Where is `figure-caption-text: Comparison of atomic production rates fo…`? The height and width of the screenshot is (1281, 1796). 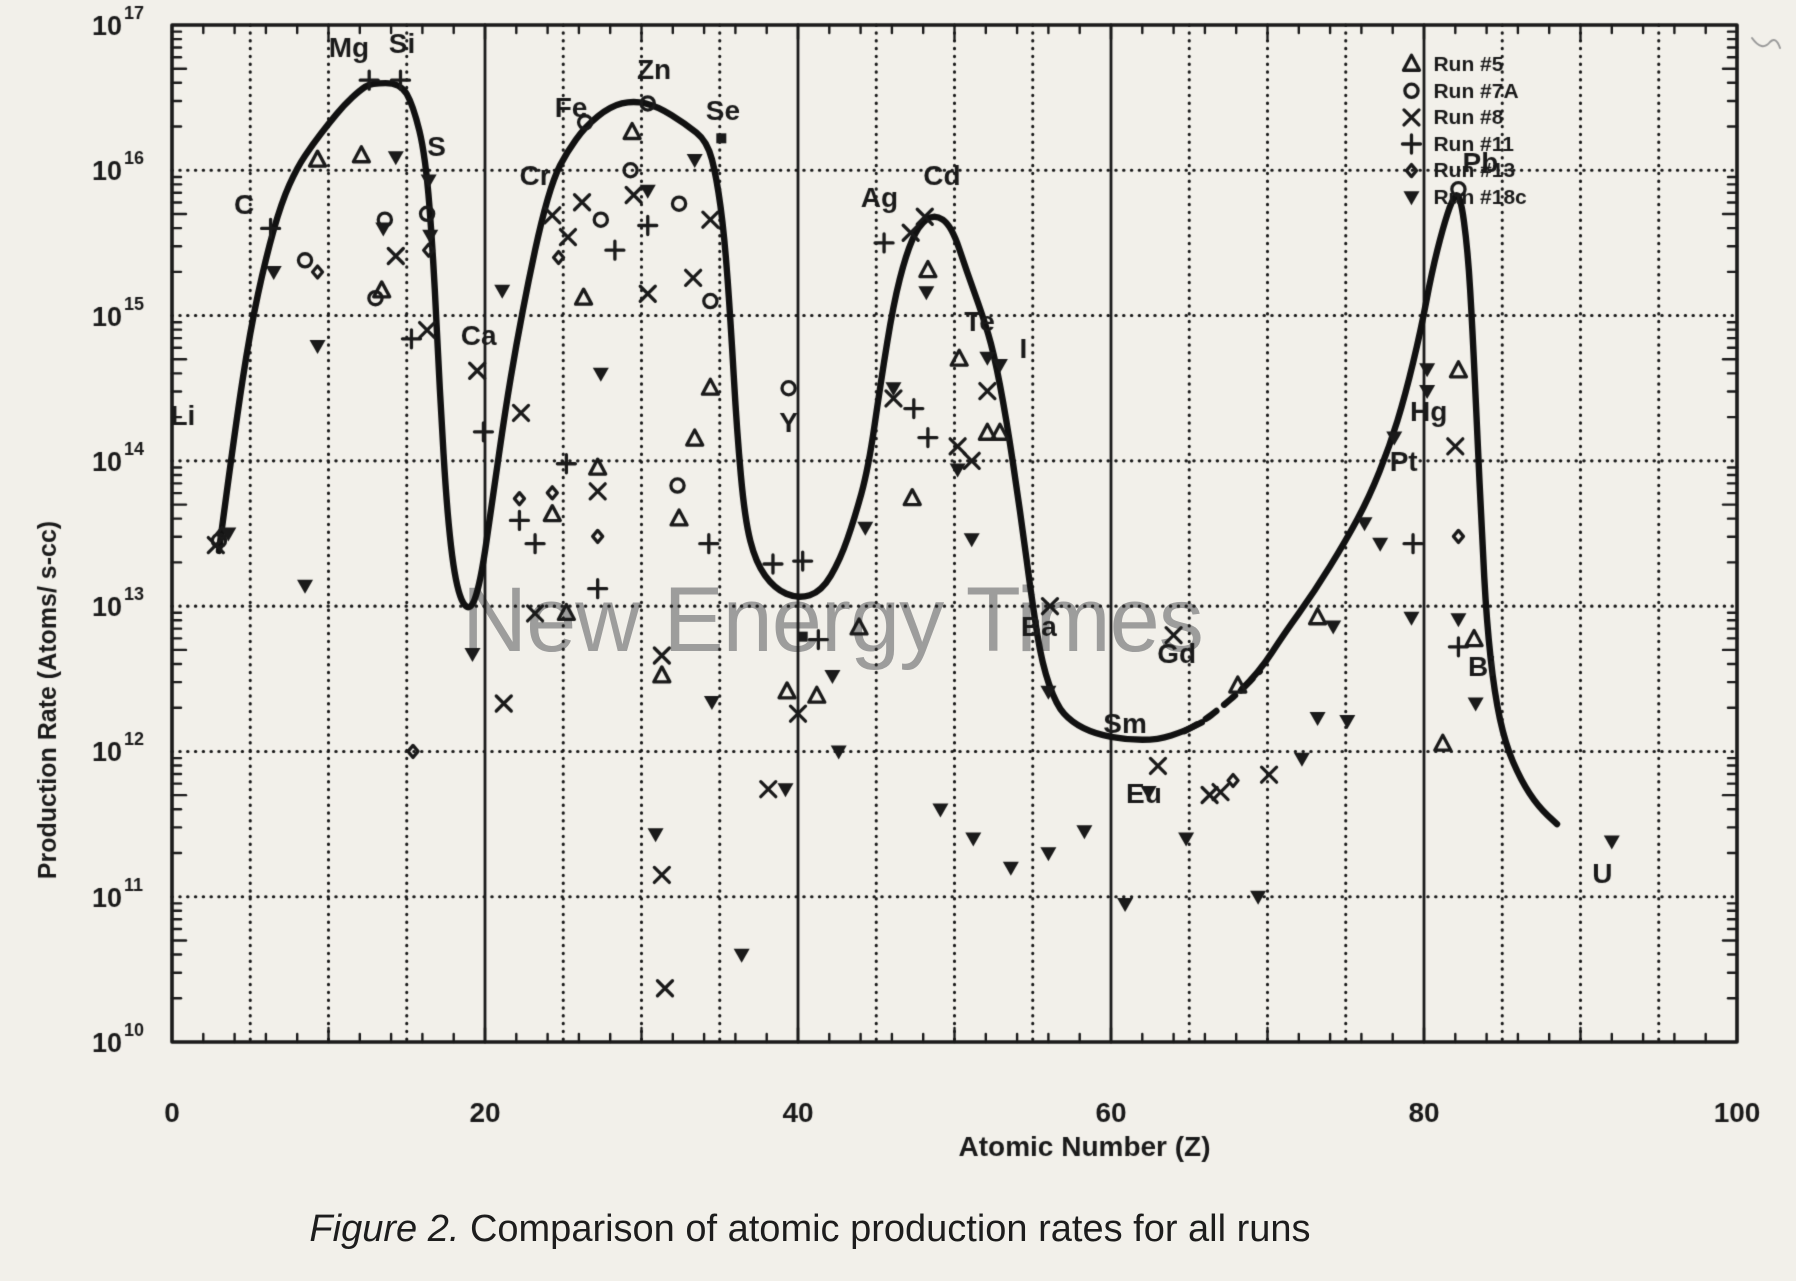 figure-caption-text: Comparison of atomic production rates fo… is located at coordinates (885, 1229).